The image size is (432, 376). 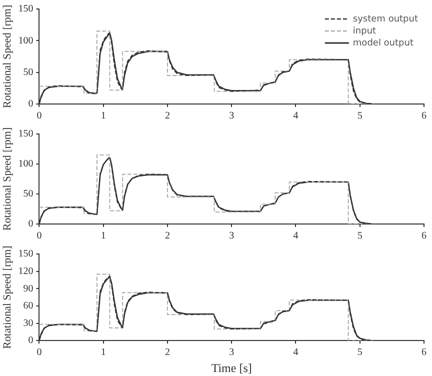 What do you see at coordinates (364, 31) in the screenshot?
I see `legend-label: input` at bounding box center [364, 31].